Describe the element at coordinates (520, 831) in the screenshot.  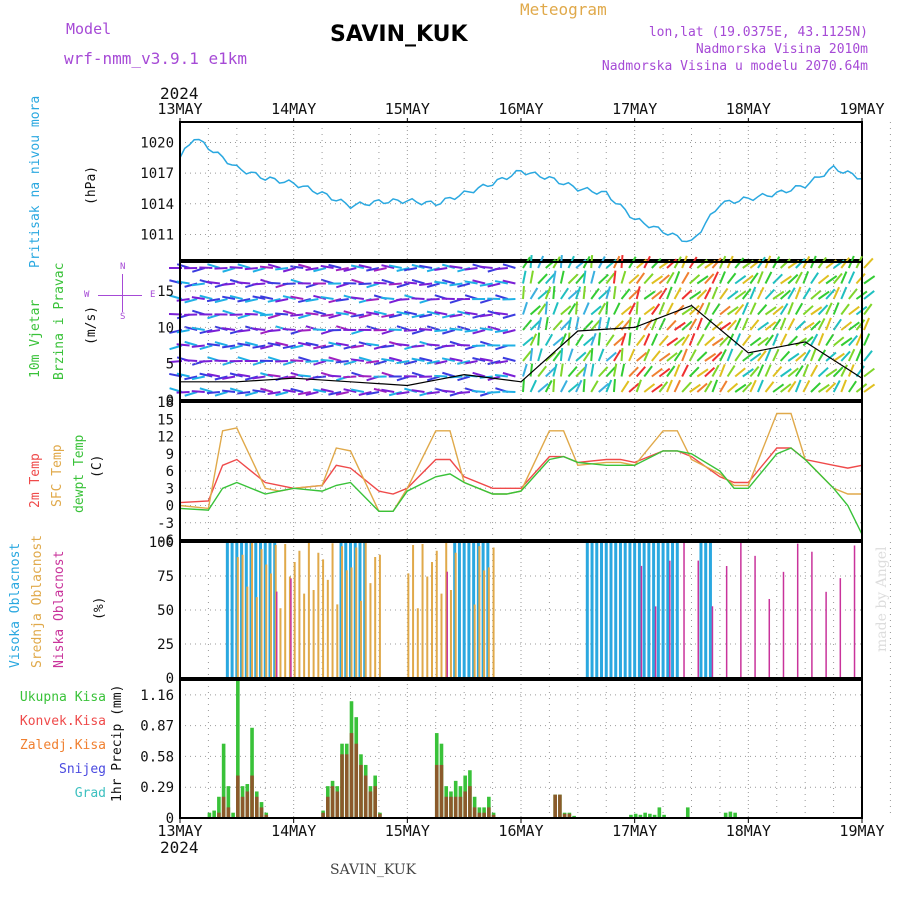
I see `x-tick-label-bottom: 16MAY` at that location.